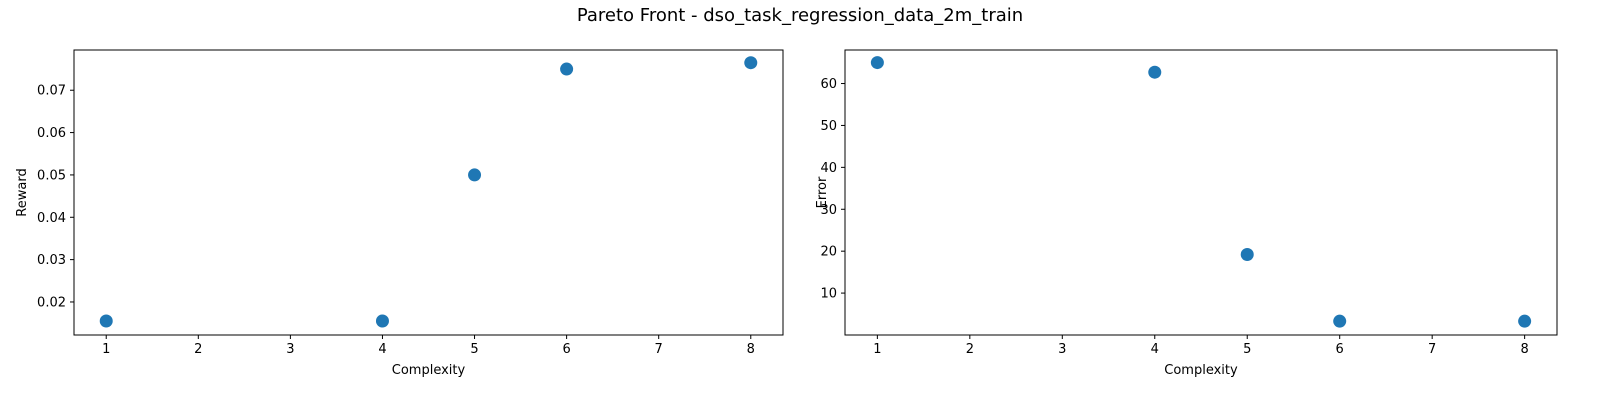  Describe the element at coordinates (51, 91) in the screenshot. I see `reward-y-tick-label: 0.07` at that location.